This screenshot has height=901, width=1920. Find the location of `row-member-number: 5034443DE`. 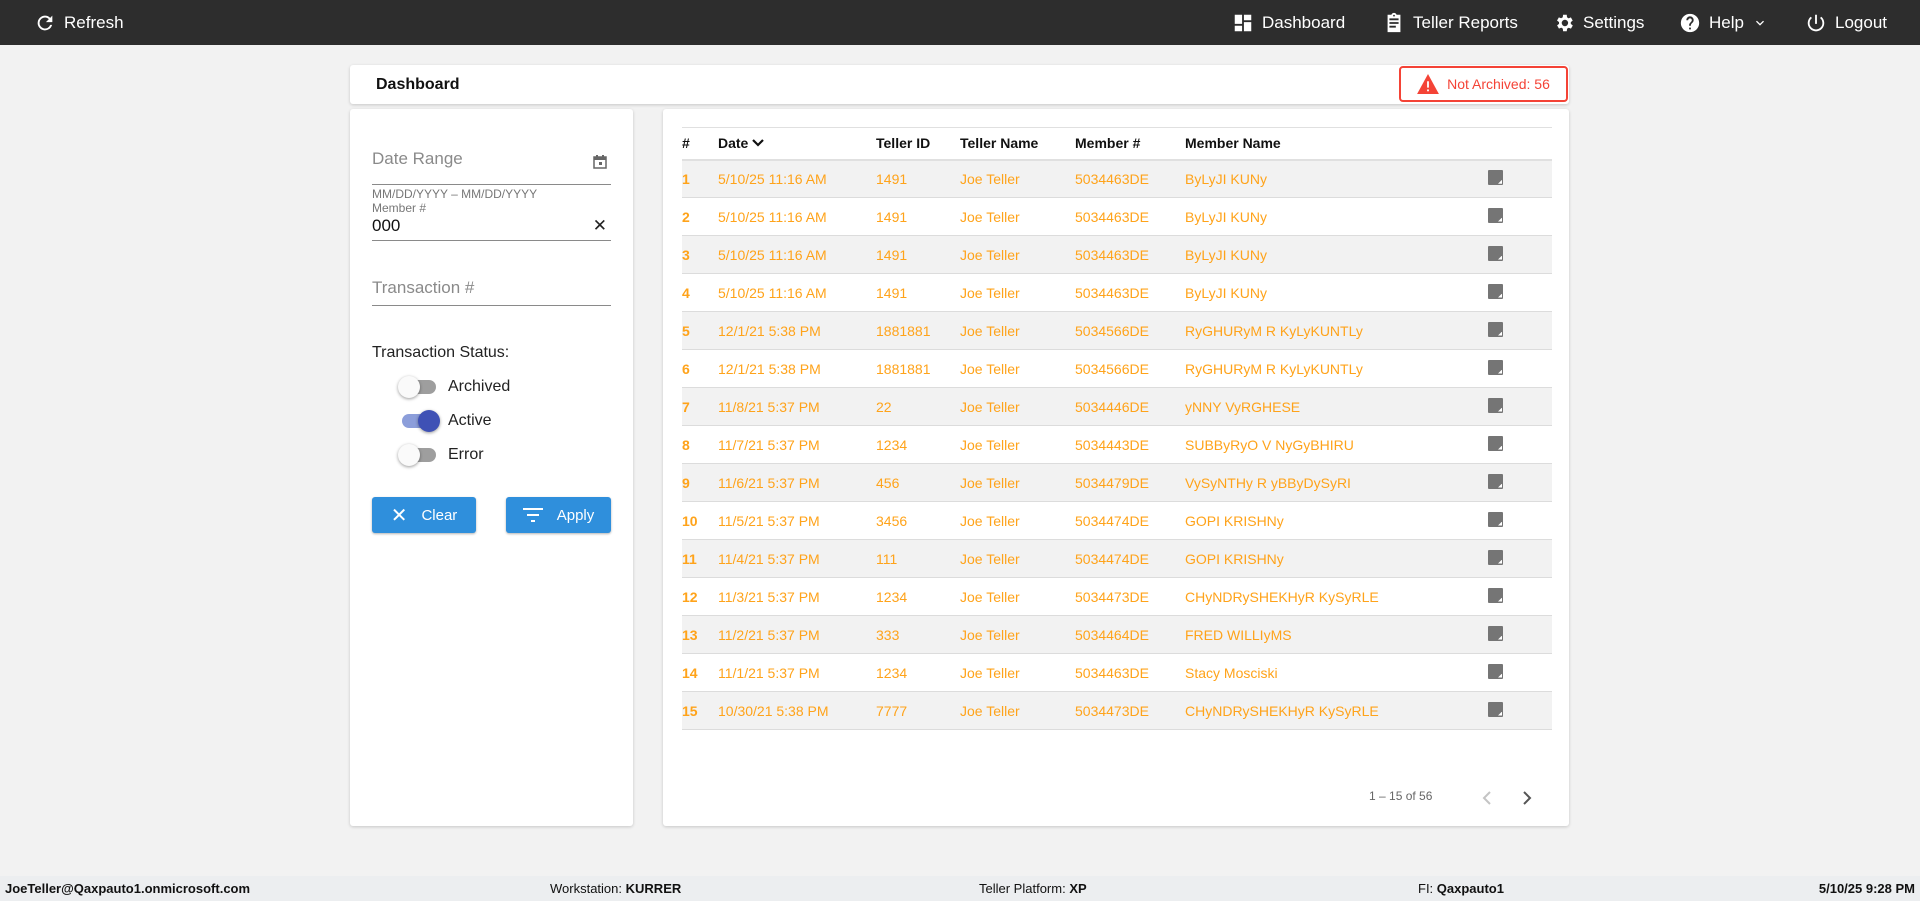

row-member-number: 5034443DE is located at coordinates (1130, 444).